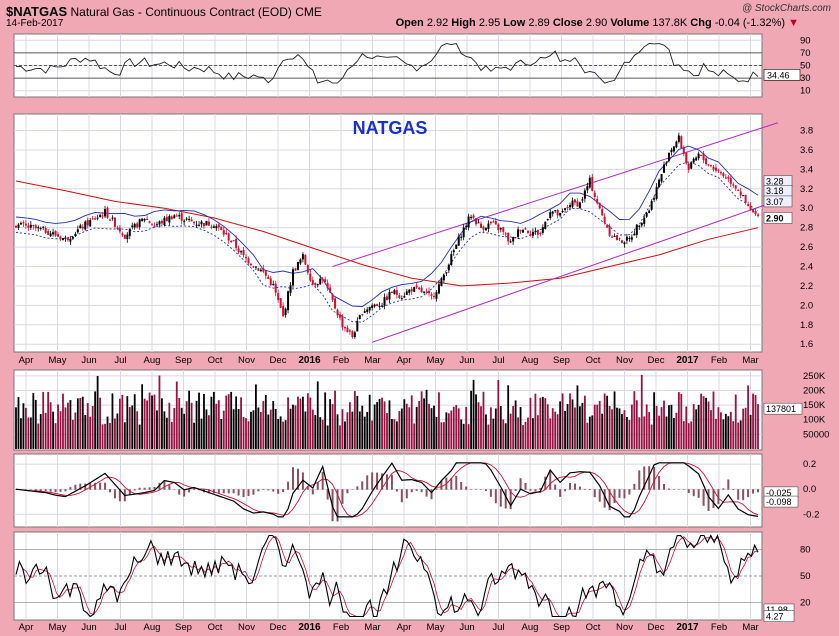  What do you see at coordinates (37, 11) in the screenshot?
I see `symbol: $NATGAS` at bounding box center [37, 11].